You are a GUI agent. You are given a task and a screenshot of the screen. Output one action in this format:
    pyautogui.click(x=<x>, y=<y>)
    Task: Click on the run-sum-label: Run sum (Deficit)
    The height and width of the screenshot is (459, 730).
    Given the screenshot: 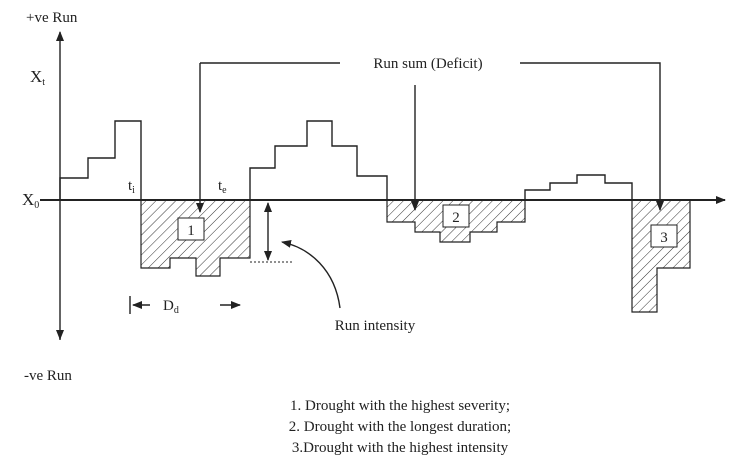 What is the action you would take?
    pyautogui.click(x=427, y=64)
    